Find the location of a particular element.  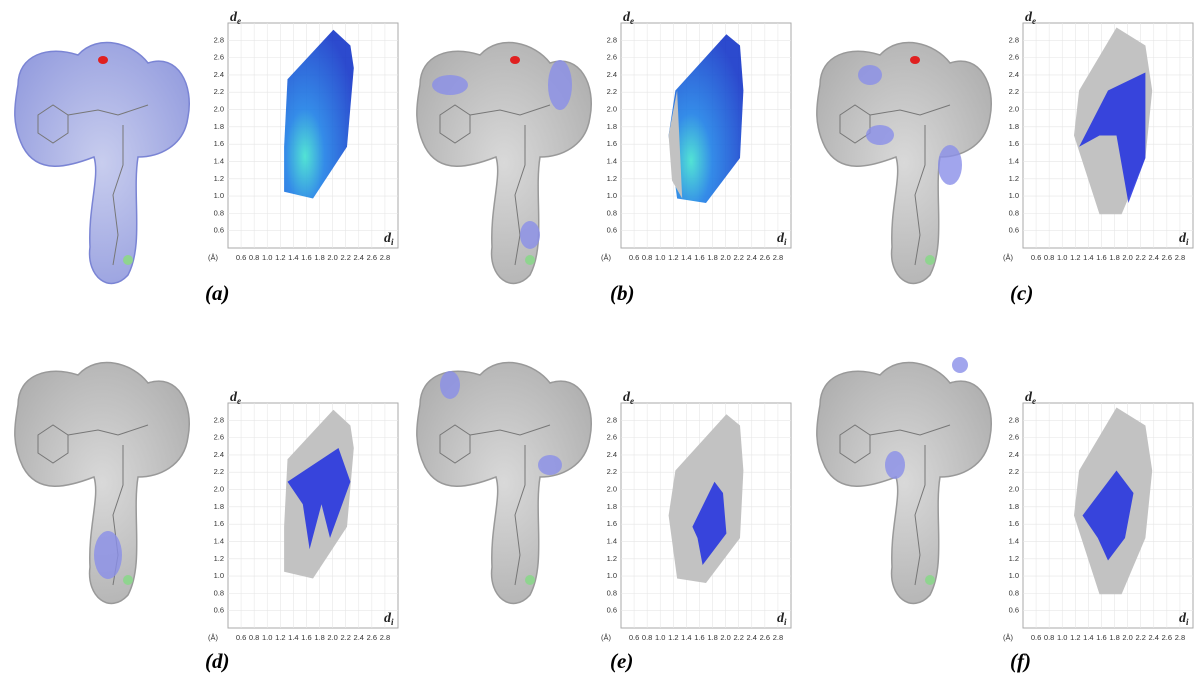

x-tick-label: 2.2 is located at coordinates (1140, 637).